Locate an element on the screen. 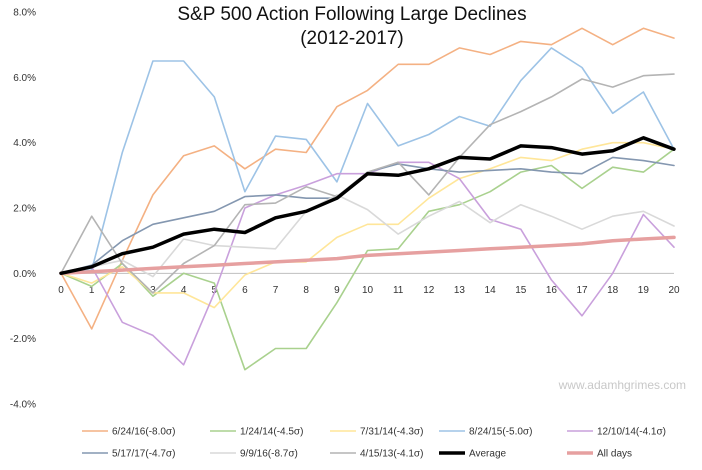 The height and width of the screenshot is (470, 702). legend-label: 1/24/14(-4.5σ) is located at coordinates (271, 432).